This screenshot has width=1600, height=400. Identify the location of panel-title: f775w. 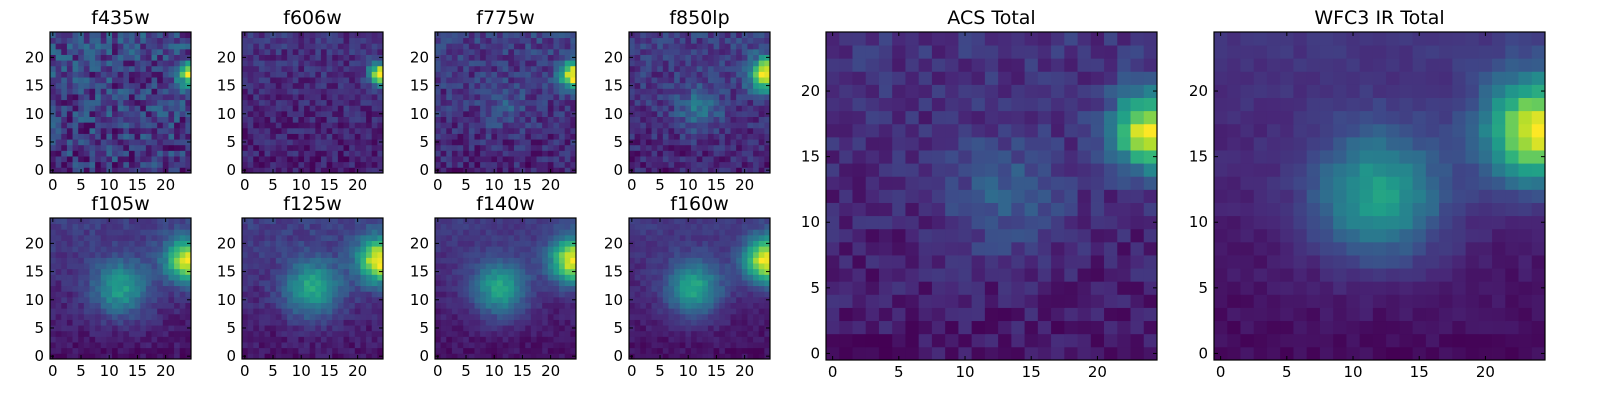
(505, 18).